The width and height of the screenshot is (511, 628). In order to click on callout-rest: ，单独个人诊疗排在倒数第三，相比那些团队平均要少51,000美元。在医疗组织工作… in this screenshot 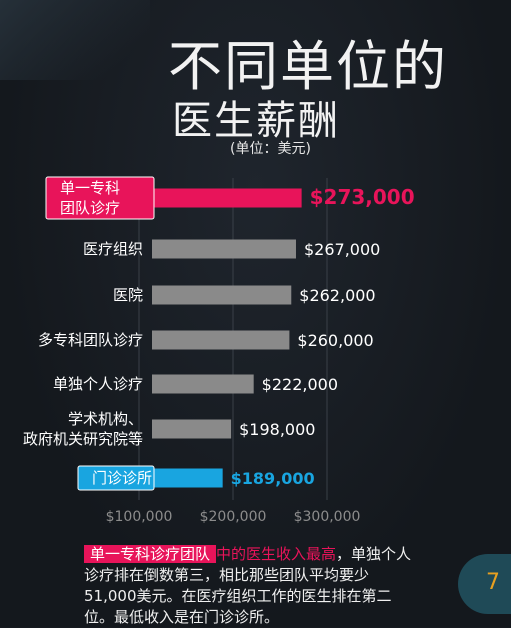, I will do `click(248, 585)`.